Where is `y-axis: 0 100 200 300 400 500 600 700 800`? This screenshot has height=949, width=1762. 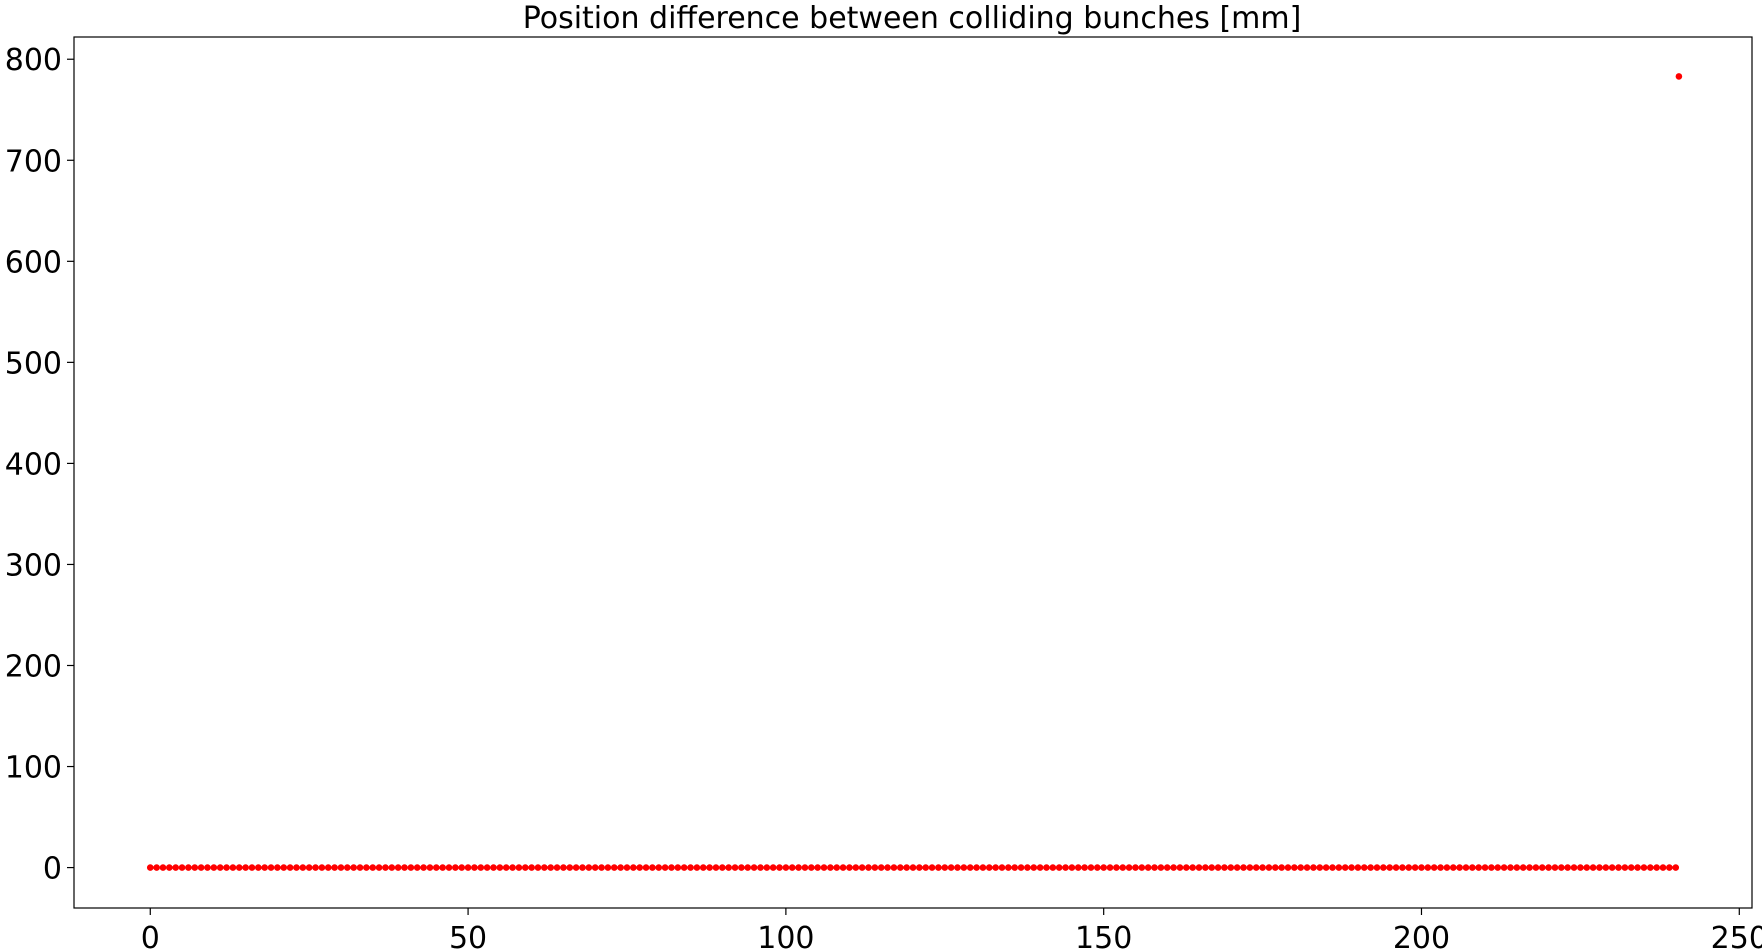 y-axis: 0 100 200 300 400 500 600 700 800 is located at coordinates (39, 465).